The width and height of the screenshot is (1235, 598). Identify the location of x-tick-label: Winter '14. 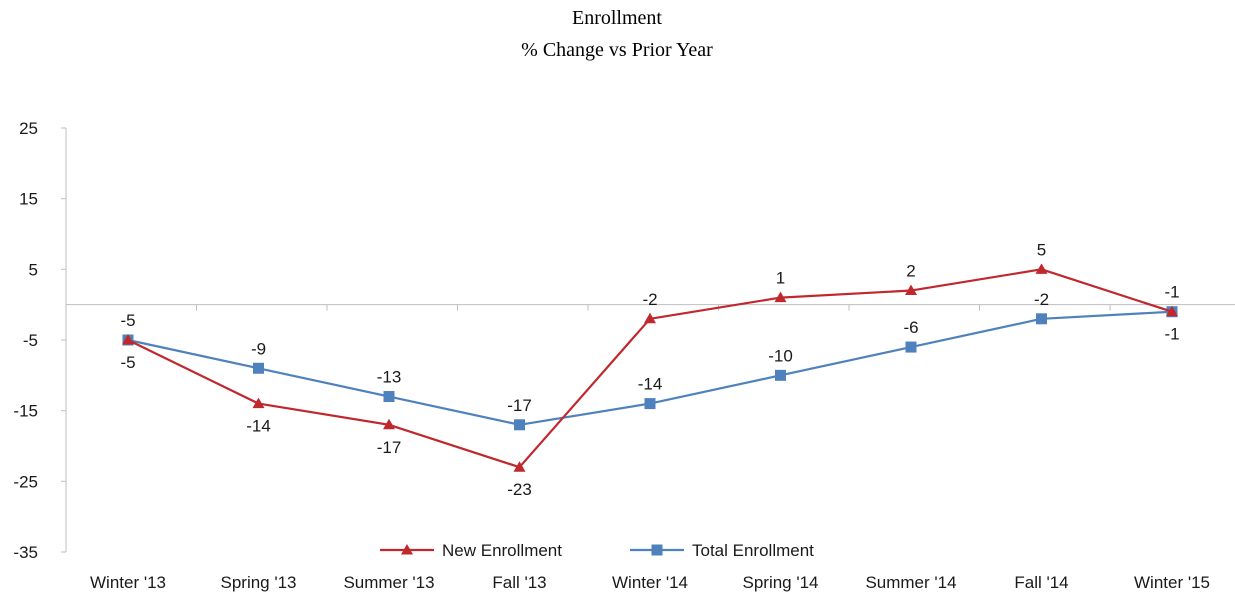
(650, 582).